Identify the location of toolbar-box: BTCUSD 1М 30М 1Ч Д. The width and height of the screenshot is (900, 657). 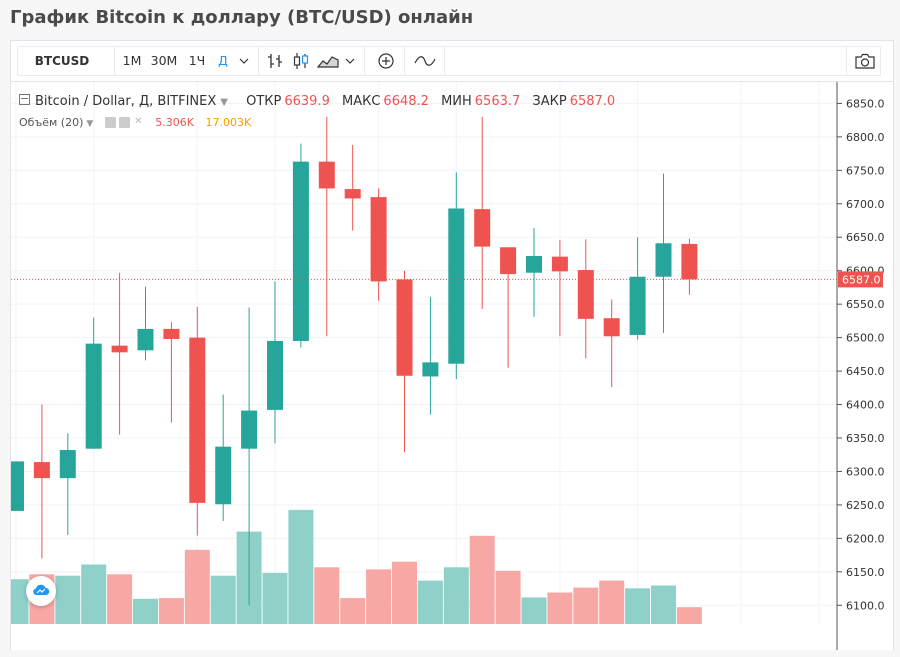
(449, 61).